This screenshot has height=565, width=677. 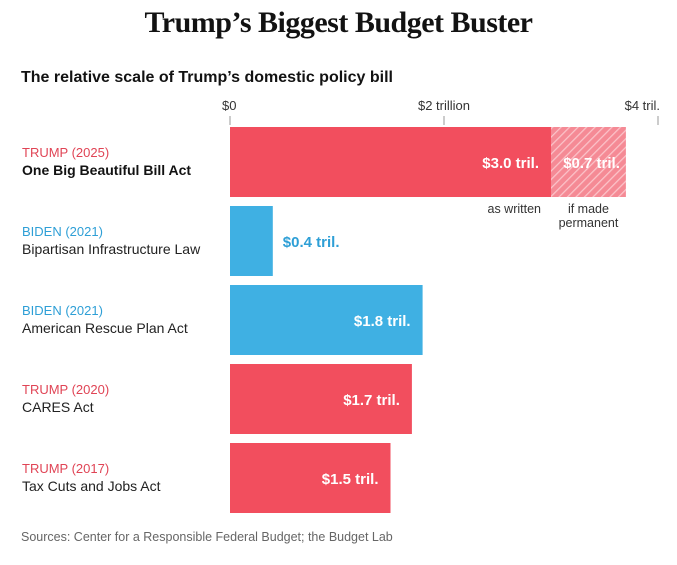 I want to click on row-bill-label: Bipartisan Infrastructure Law, so click(x=111, y=249).